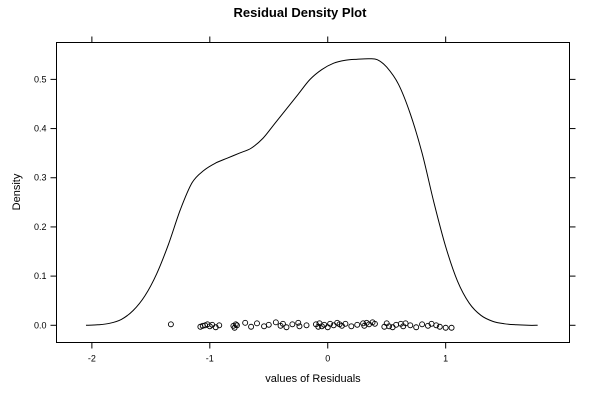 The image size is (600, 400). What do you see at coordinates (92, 359) in the screenshot?
I see `x-tick-label: -2` at bounding box center [92, 359].